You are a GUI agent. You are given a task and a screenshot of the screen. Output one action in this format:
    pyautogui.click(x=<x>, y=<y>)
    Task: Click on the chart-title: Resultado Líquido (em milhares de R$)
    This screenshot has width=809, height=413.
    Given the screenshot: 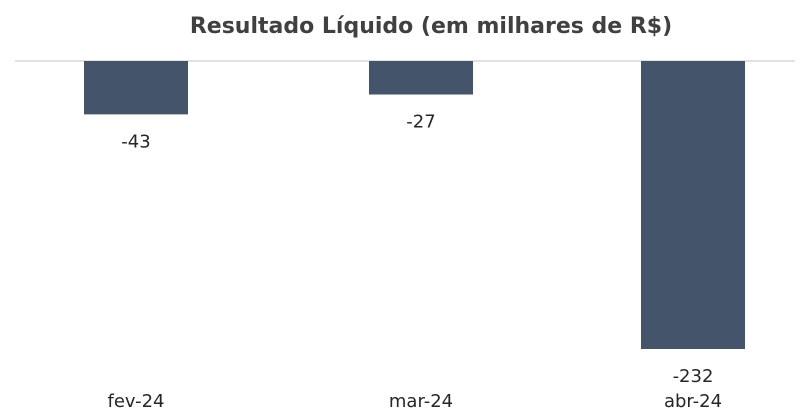 What is the action you would take?
    pyautogui.click(x=431, y=26)
    